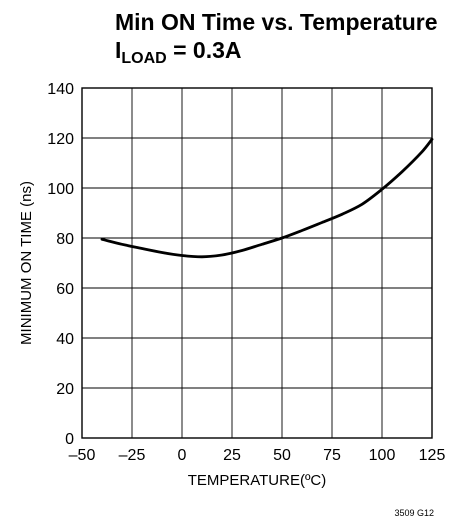 The height and width of the screenshot is (523, 450). What do you see at coordinates (26, 263) in the screenshot?
I see `y-axis-label: MINIMUM ON TIME (ns)` at bounding box center [26, 263].